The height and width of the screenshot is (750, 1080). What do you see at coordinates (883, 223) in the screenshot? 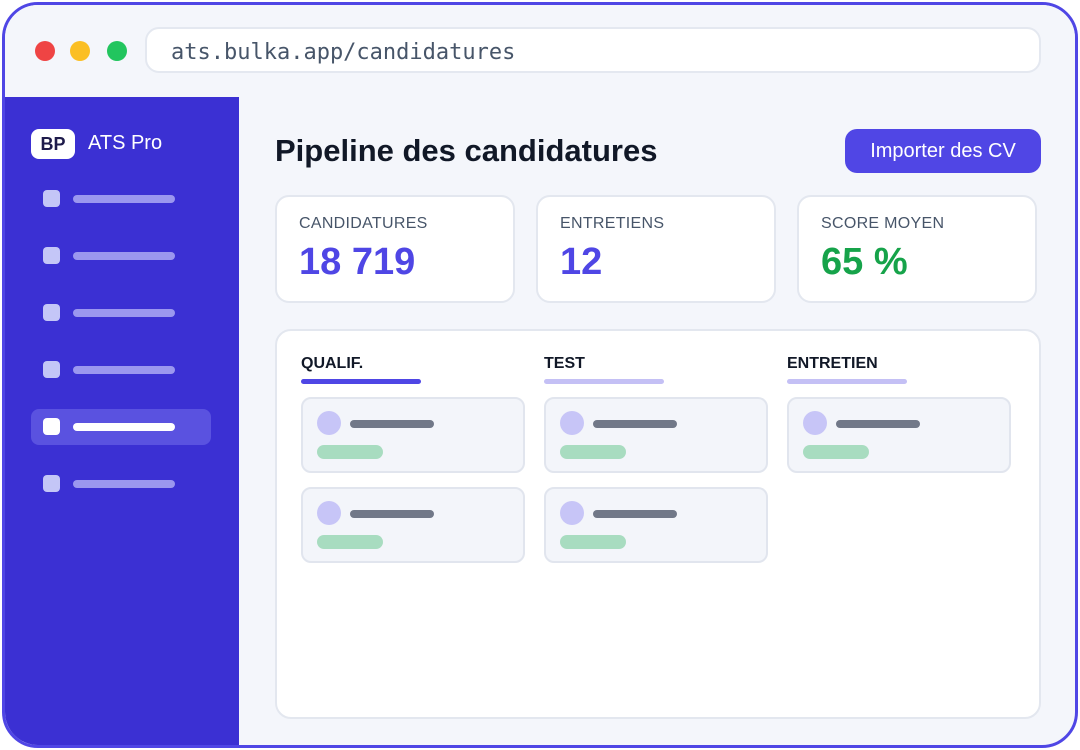
I see `kpi-label: SCORE MOYEN` at bounding box center [883, 223].